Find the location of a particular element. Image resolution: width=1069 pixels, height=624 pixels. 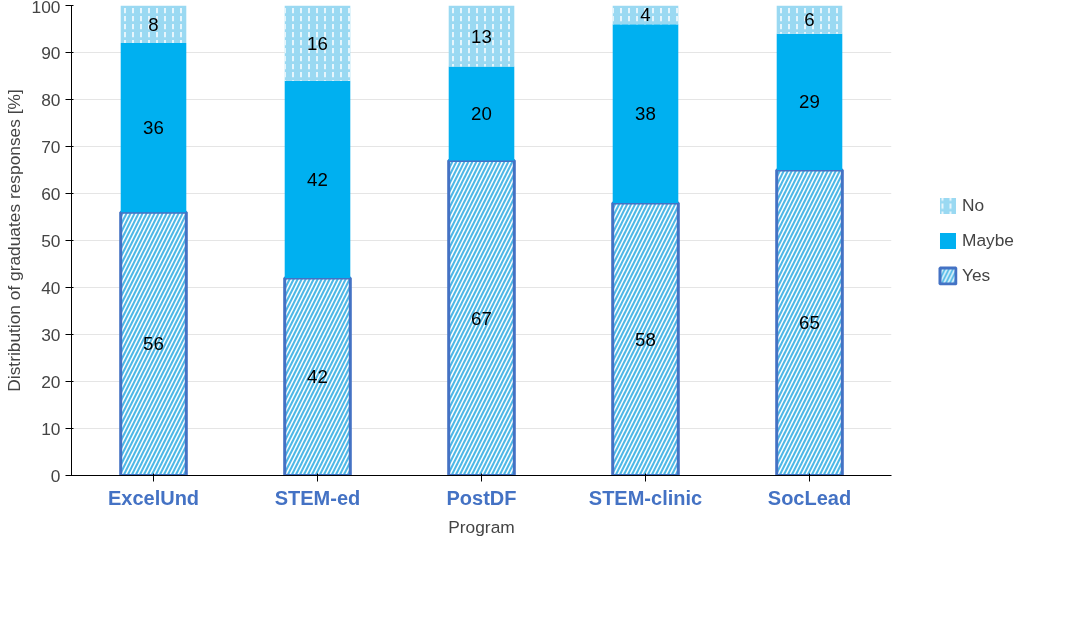

data-label: 36 is located at coordinates (153, 128).